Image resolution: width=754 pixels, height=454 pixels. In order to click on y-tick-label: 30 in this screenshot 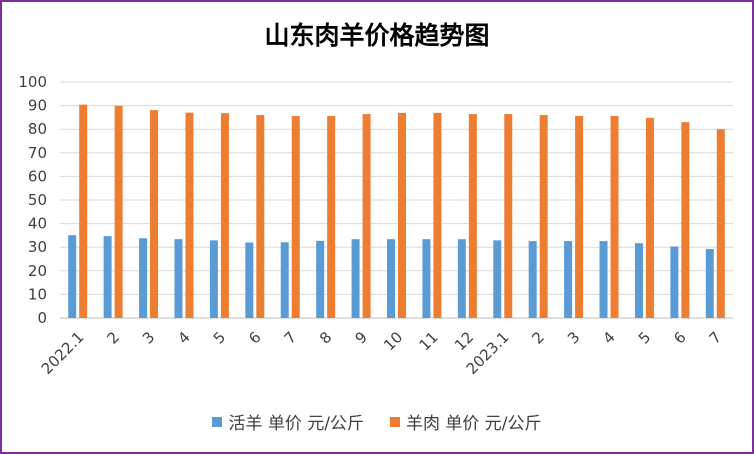, I will do `click(37, 247)`.